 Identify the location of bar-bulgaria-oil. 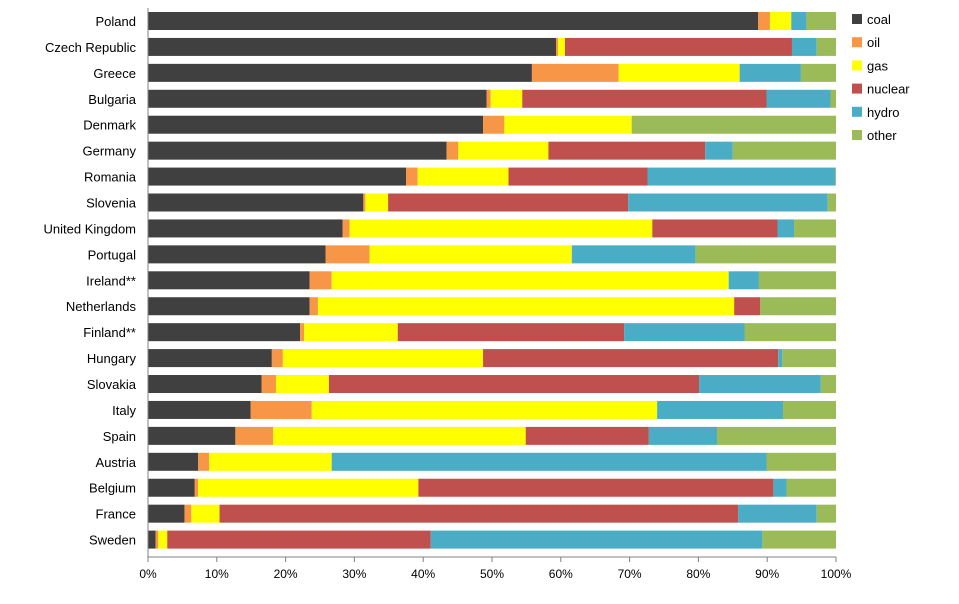
(488, 98).